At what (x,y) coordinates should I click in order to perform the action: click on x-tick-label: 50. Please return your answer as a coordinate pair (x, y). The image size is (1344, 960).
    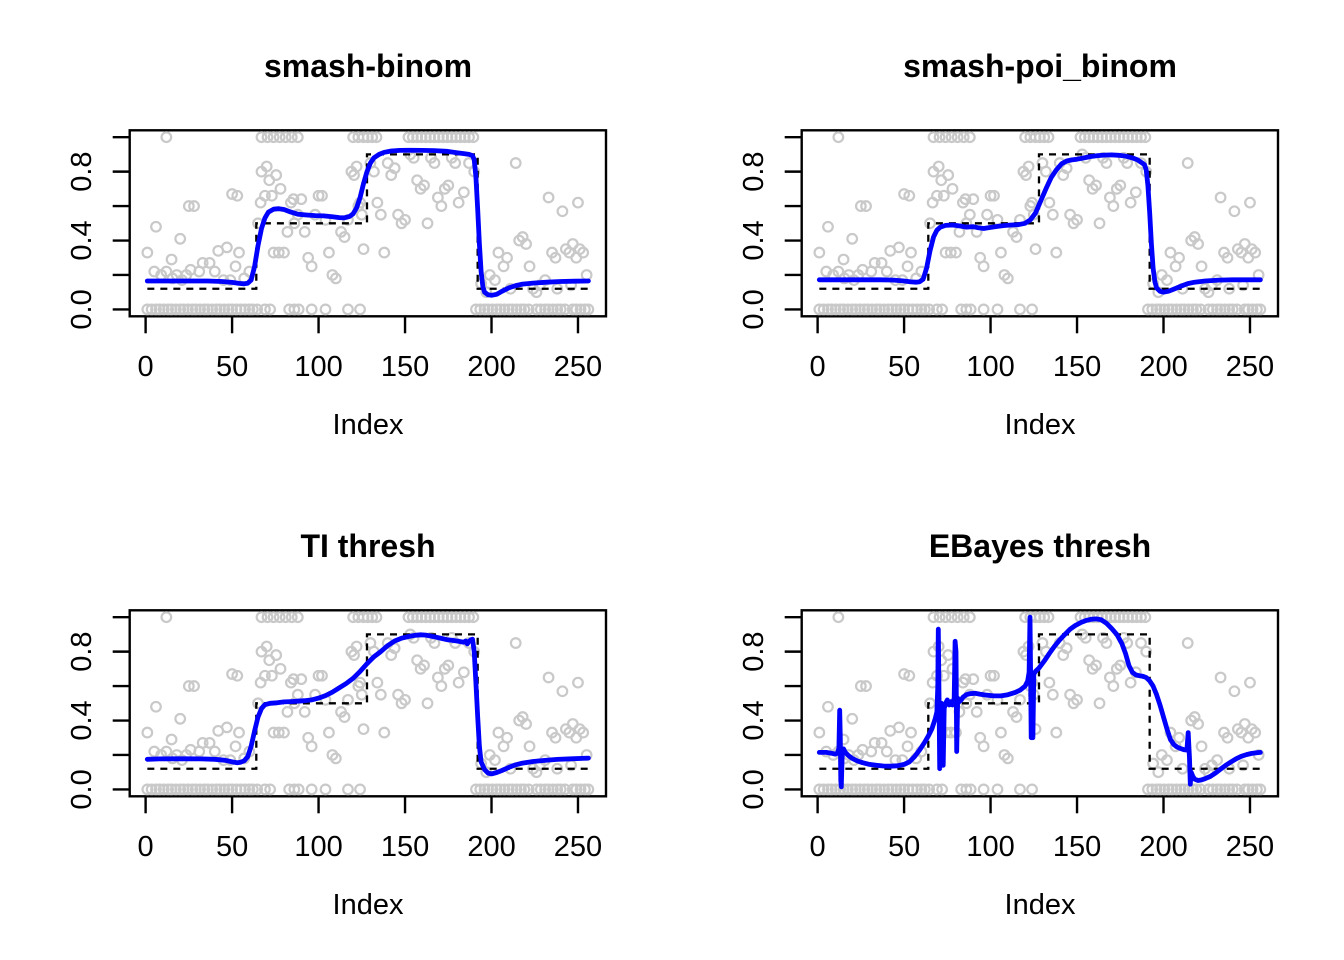
    Looking at the image, I should click on (904, 847).